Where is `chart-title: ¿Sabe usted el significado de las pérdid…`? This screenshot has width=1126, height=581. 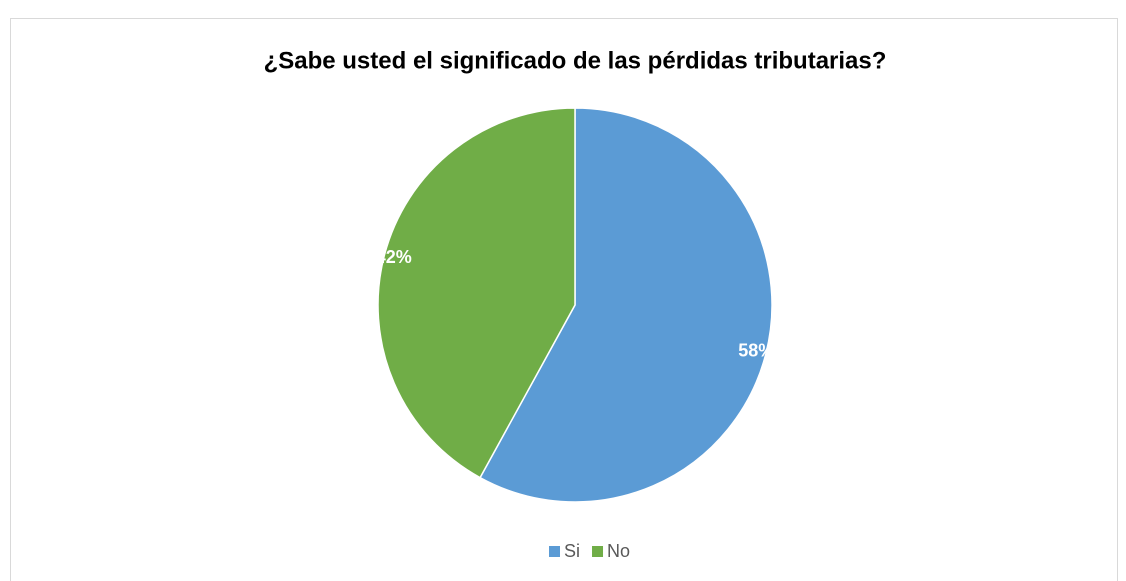
chart-title: ¿Sabe usted el significado de las pérdid… is located at coordinates (575, 60).